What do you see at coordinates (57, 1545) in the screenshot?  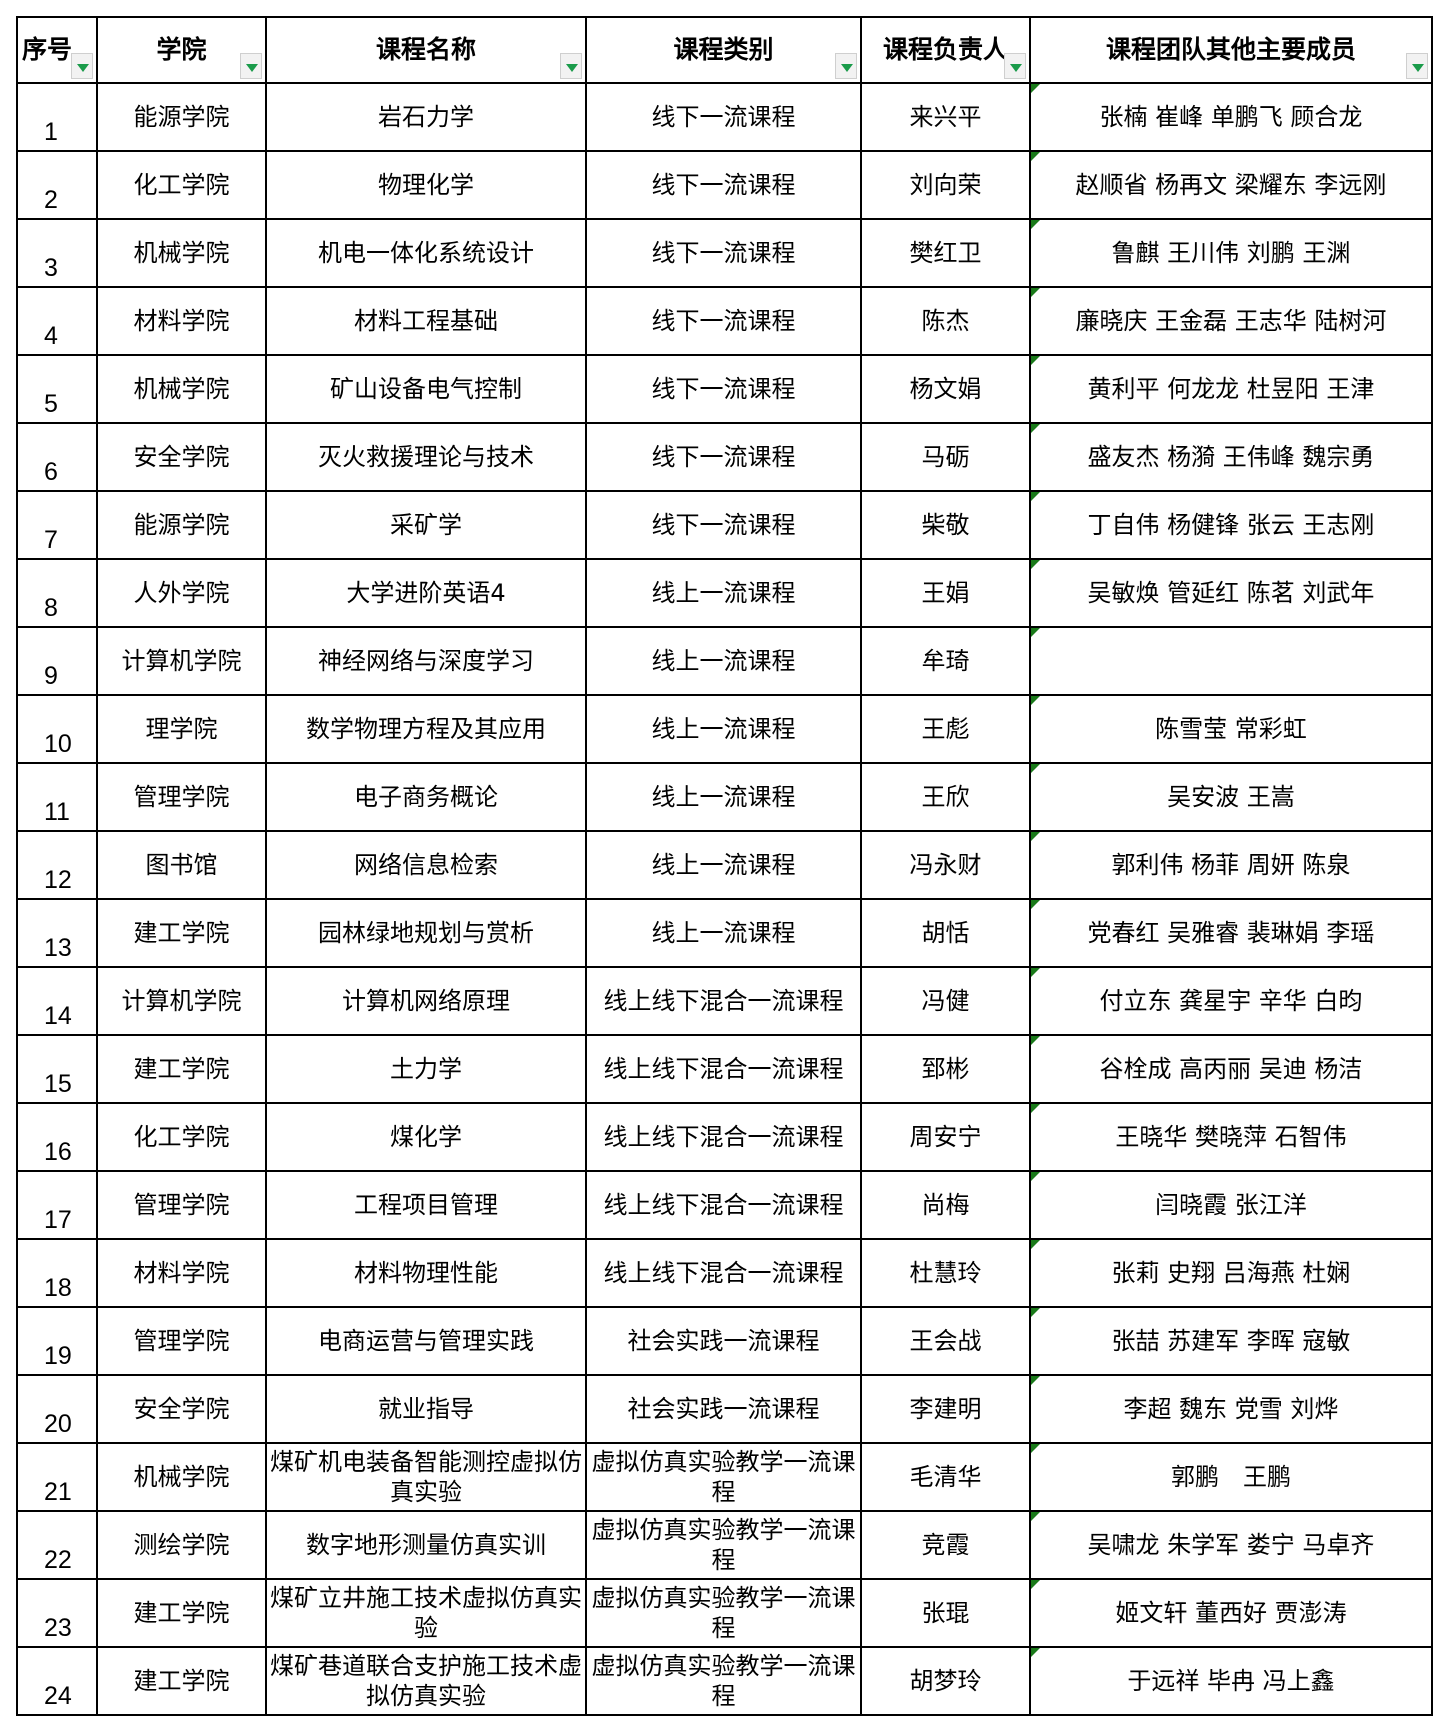 I see `row-number: 22` at bounding box center [57, 1545].